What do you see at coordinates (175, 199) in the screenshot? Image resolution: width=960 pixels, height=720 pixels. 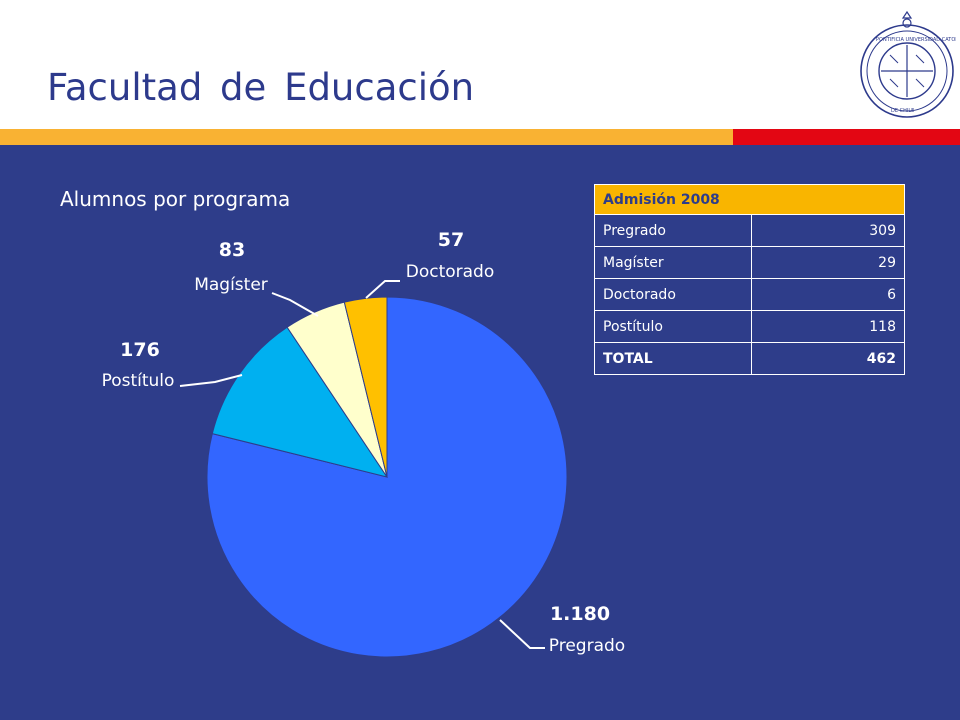 I see `chart-subtitle: Alumnos por programa` at bounding box center [175, 199].